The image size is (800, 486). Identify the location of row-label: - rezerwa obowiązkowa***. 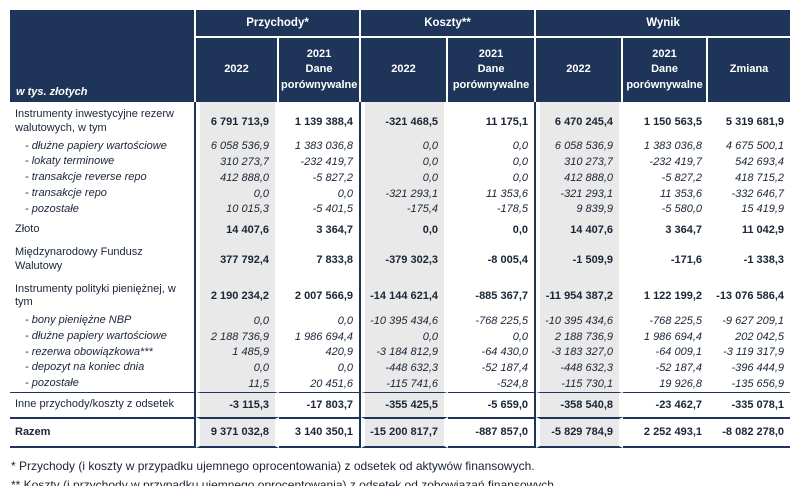
(103, 352).